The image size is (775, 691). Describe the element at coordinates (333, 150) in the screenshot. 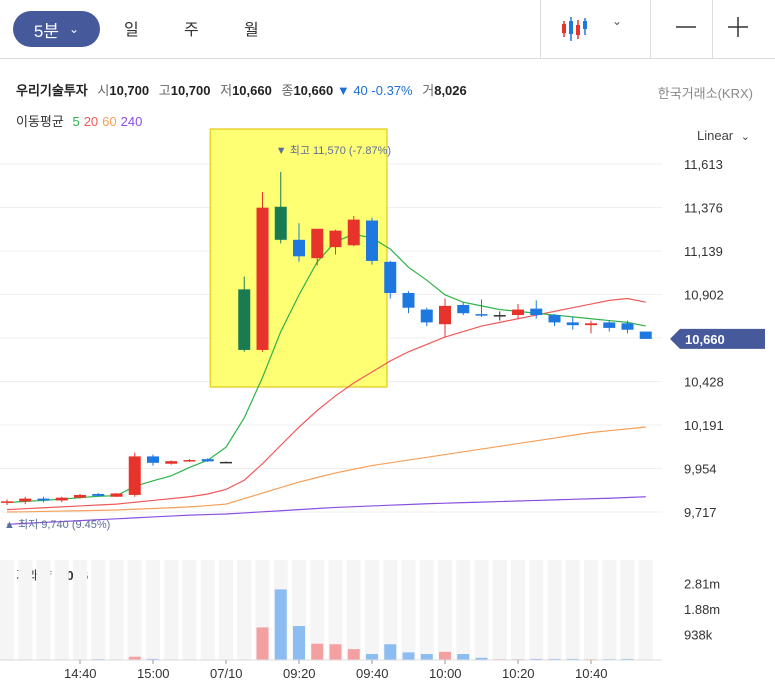

I see `high-annotation: ▼ 최고 11,570 (-7.87%)` at that location.